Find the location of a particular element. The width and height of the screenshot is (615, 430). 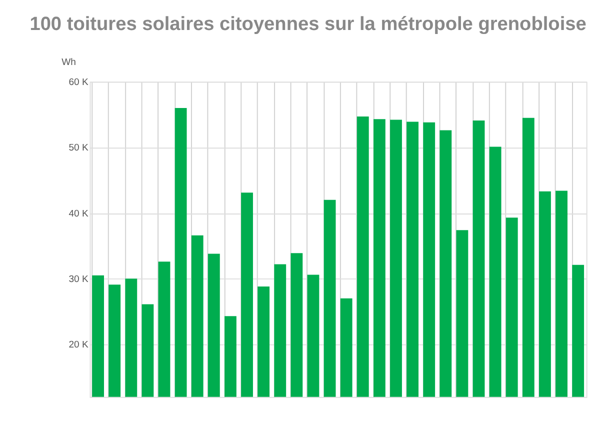

y-tick-label: 40 K is located at coordinates (78, 214).